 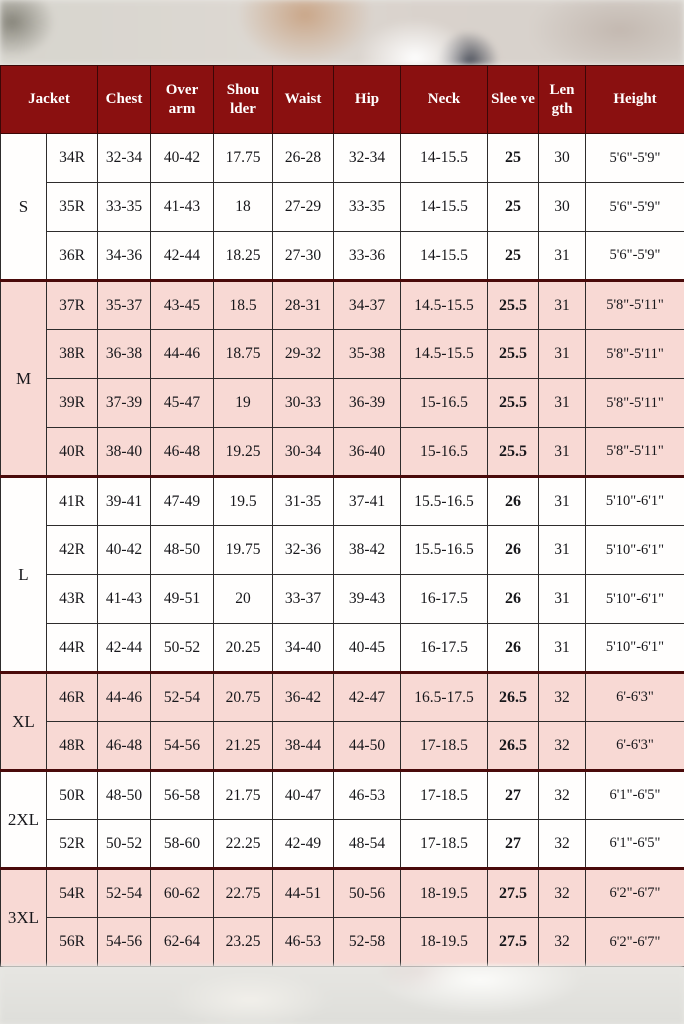 What do you see at coordinates (23, 378) in the screenshot?
I see `group-label-M: M` at bounding box center [23, 378].